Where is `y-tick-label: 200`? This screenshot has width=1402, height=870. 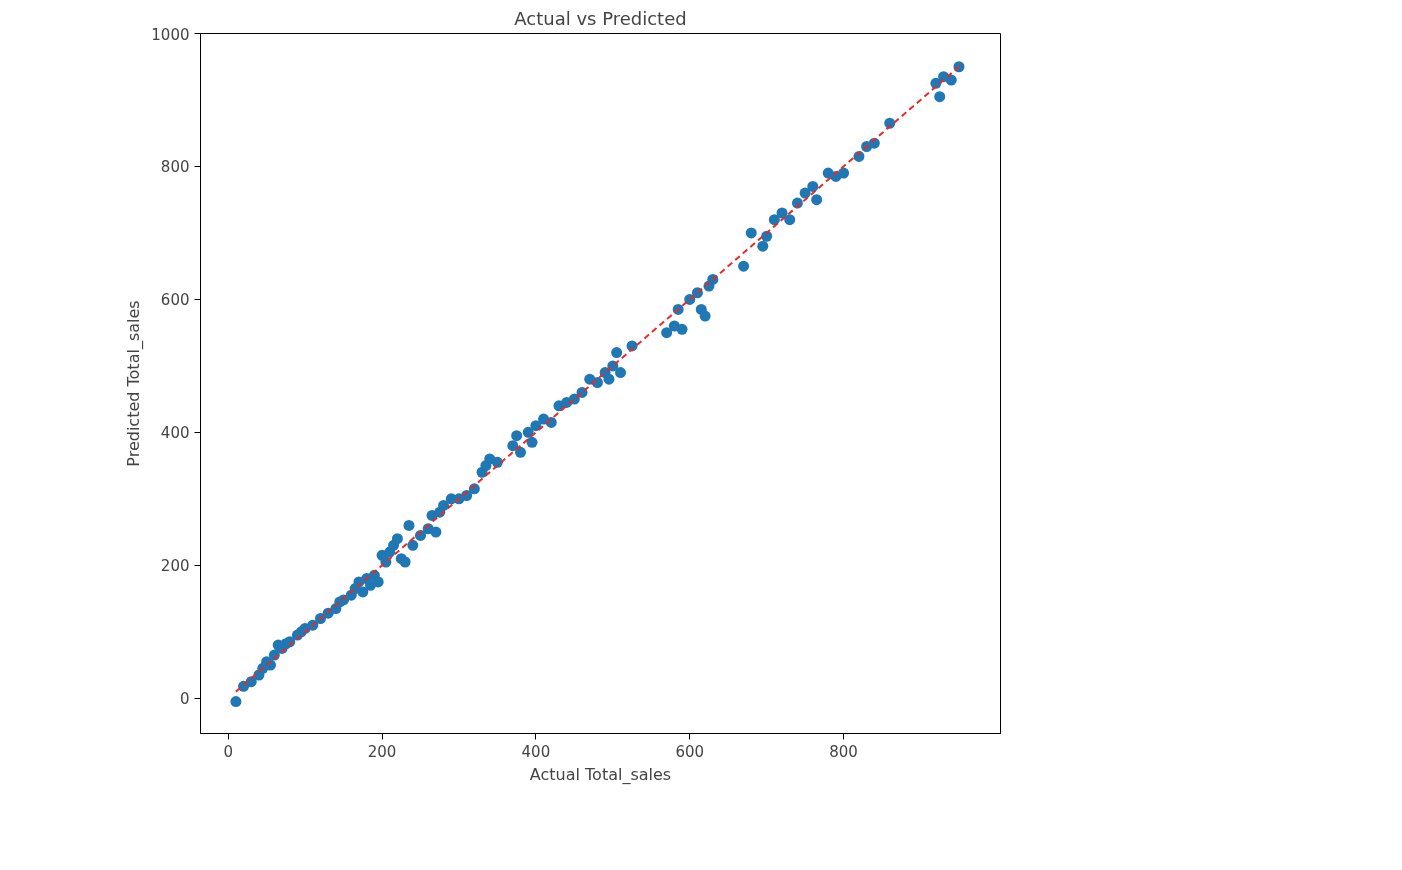
y-tick-label: 200 is located at coordinates (175, 566).